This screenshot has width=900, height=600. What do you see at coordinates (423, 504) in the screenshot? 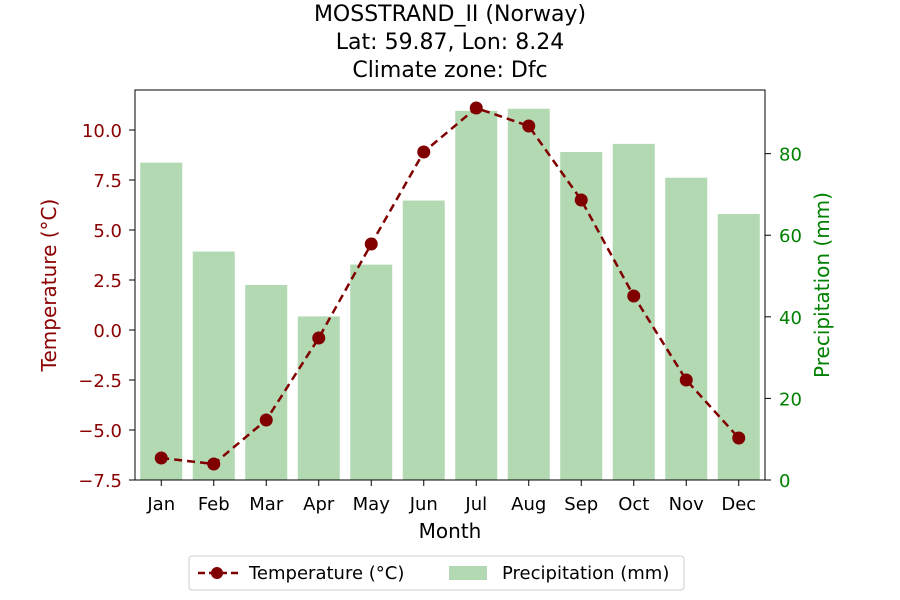
I see `x-tick-label: Jun` at bounding box center [423, 504].